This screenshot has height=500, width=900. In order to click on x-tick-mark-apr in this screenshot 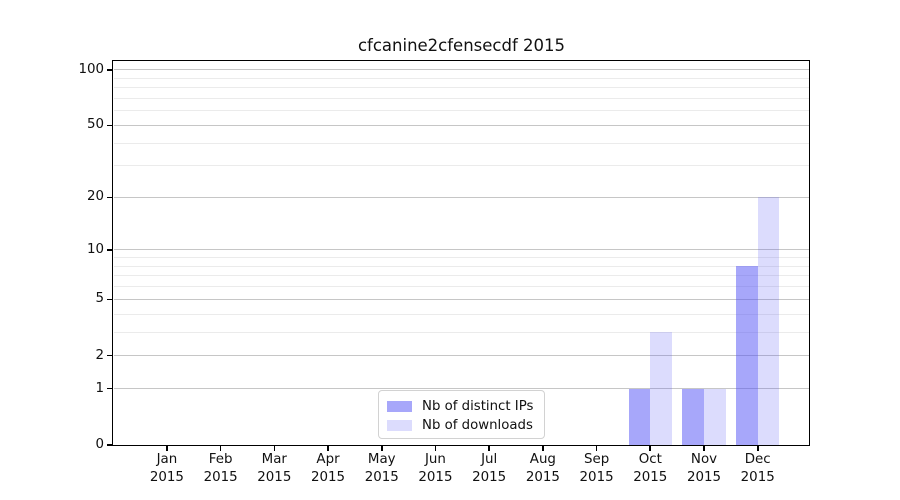, I will do `click(328, 449)`.